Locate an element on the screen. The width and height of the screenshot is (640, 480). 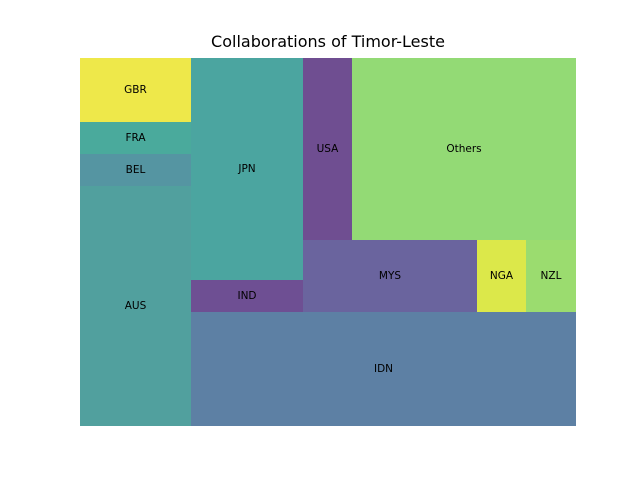
cell-rect-aus is located at coordinates (135, 306).